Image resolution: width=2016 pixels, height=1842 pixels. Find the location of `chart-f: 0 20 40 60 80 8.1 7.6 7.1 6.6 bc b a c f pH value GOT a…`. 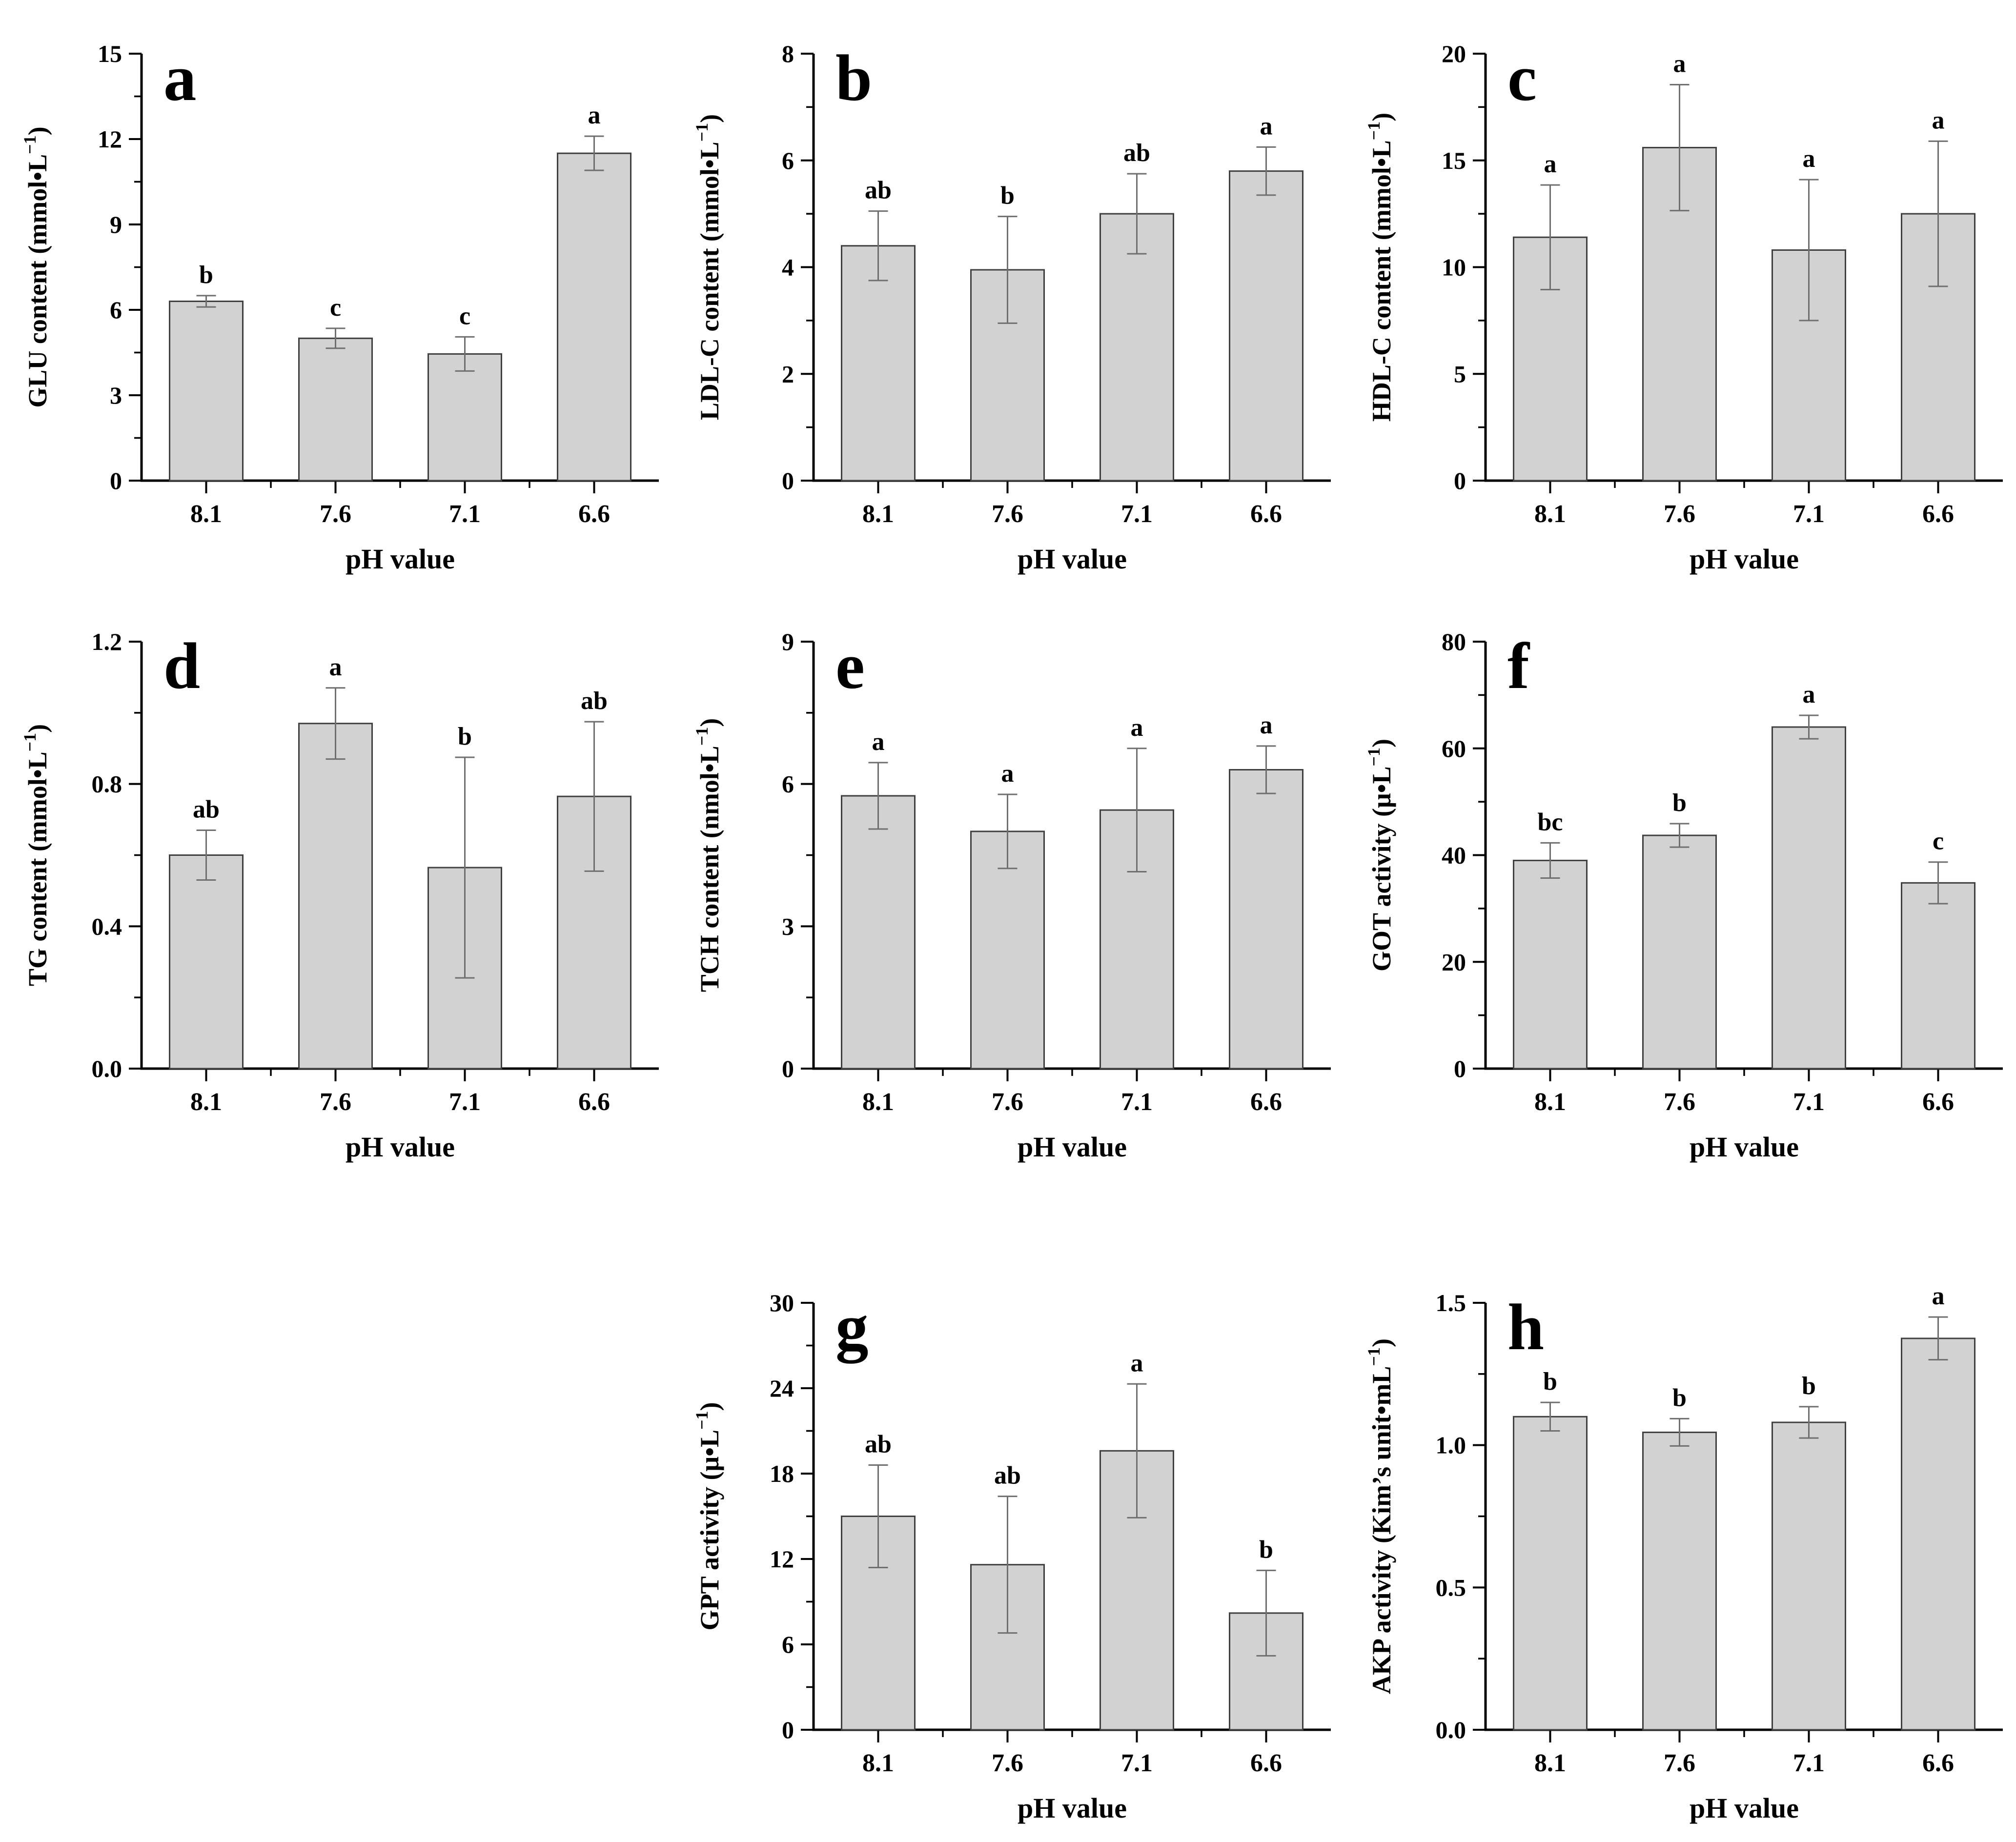

chart-f: 0 20 40 60 80 8.1 7.6 7.1 6.6 bc b a c f pH value GOT a… is located at coordinates (1683, 895).